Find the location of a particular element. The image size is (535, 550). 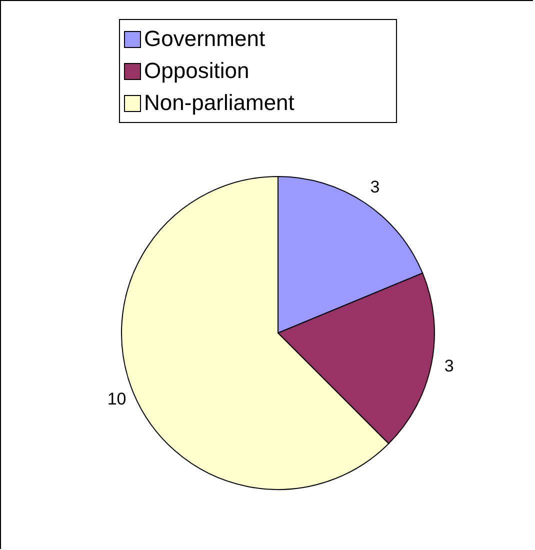

legend-label: Government is located at coordinates (205, 39).